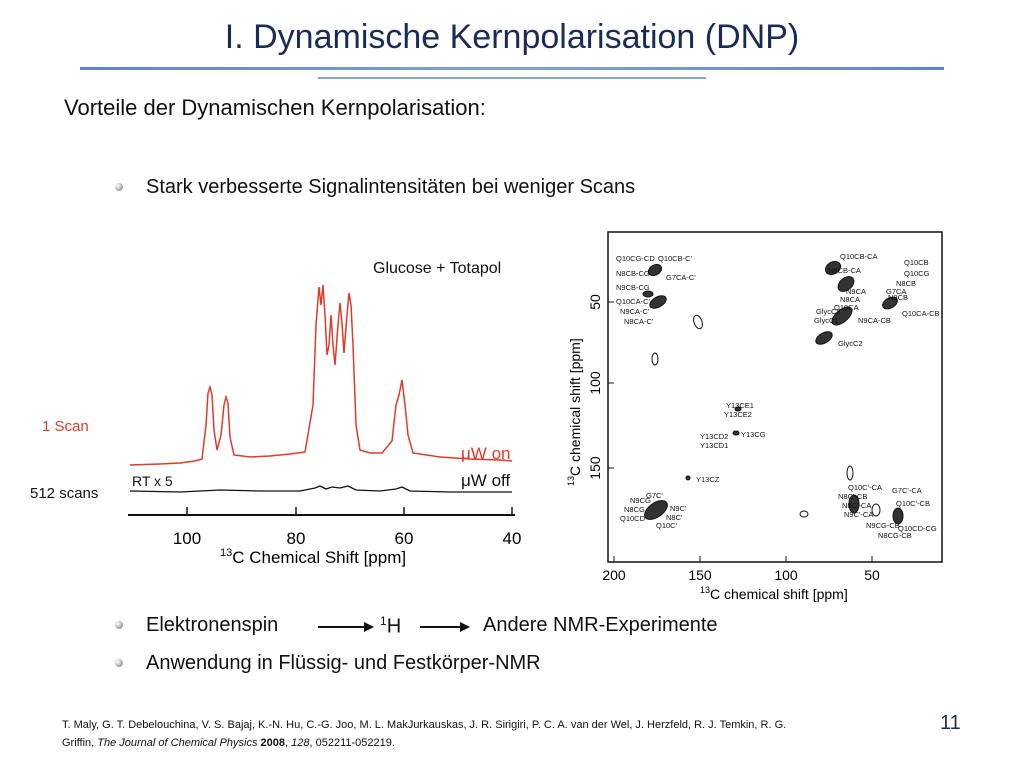 Image resolution: width=1024 pixels, height=768 pixels. I want to click on peak-label: Y13CD2, so click(714, 436).